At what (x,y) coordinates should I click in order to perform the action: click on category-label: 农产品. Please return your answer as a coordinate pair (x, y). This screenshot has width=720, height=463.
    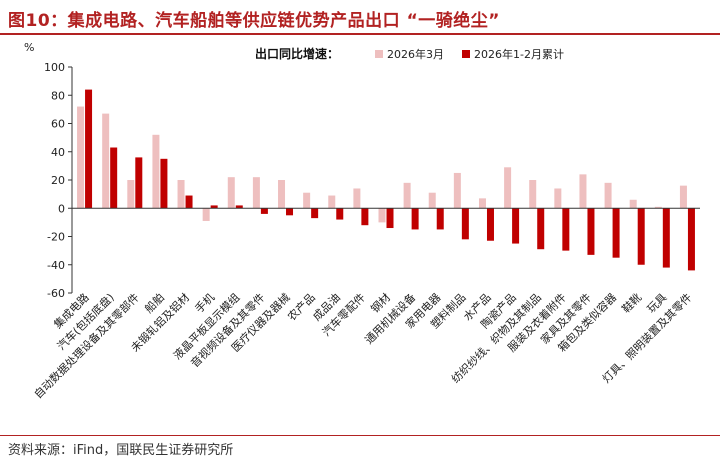
    Looking at the image, I should click on (301, 306).